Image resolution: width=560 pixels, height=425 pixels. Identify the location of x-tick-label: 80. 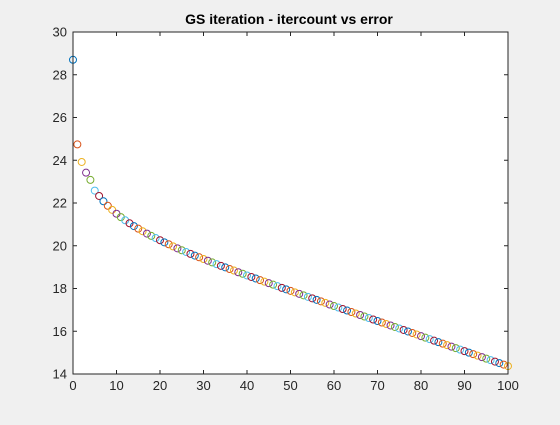
(421, 385).